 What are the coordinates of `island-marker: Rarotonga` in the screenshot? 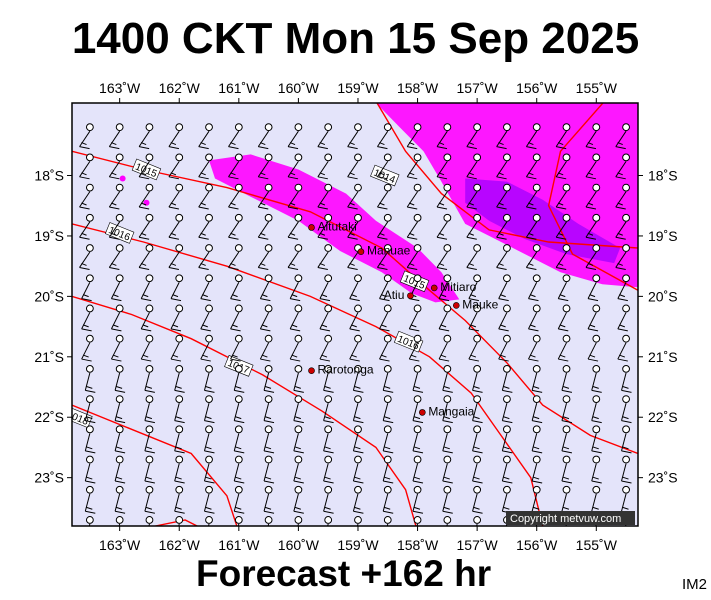 It's located at (341, 370).